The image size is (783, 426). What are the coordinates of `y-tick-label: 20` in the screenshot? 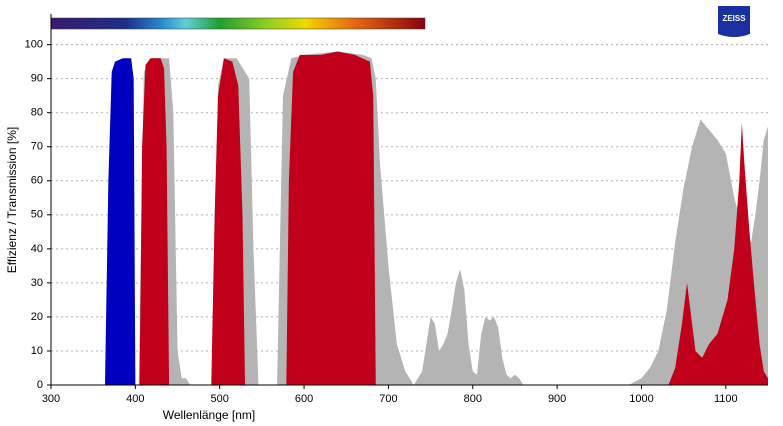 It's located at (37, 317).